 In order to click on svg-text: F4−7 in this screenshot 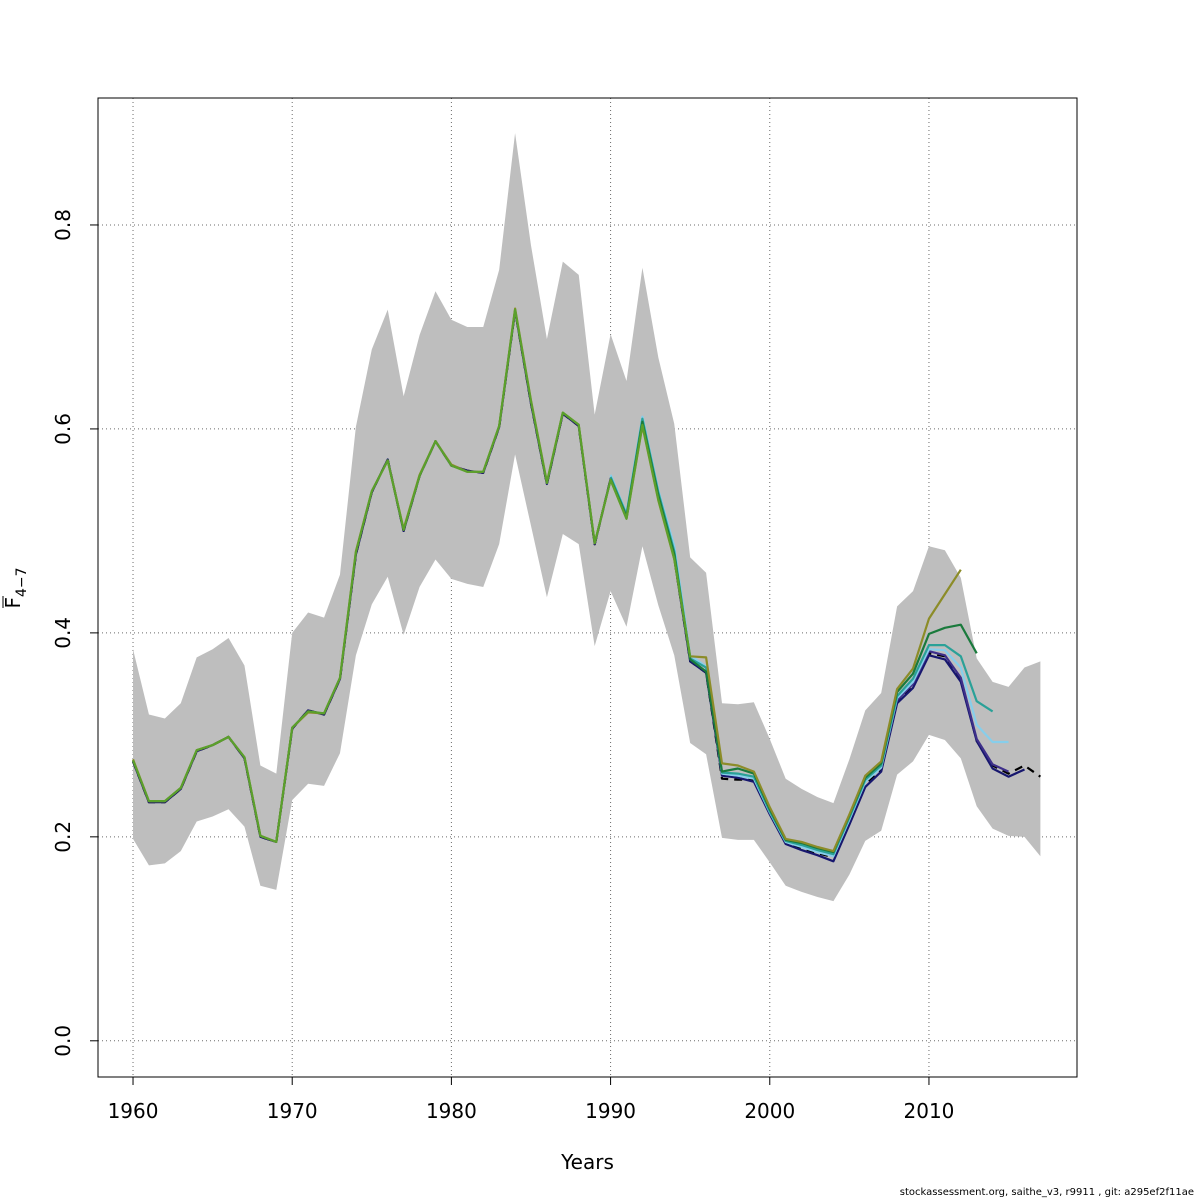, I will do `click(15, 587)`.